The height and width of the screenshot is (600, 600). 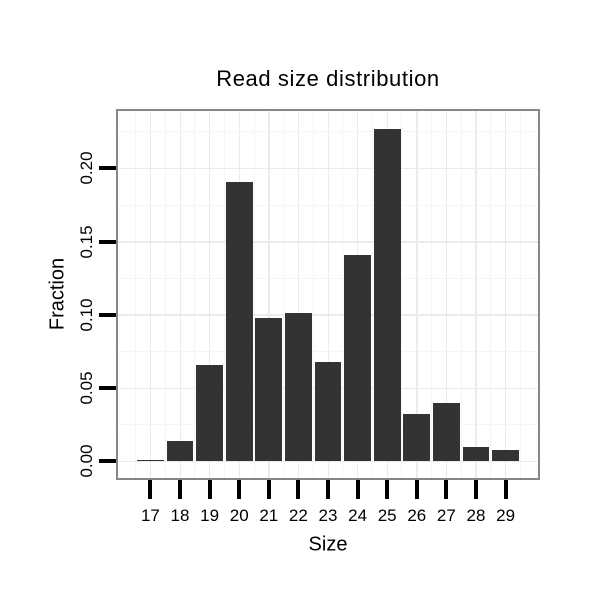 I want to click on x-tick-label: 24, so click(x=358, y=515).